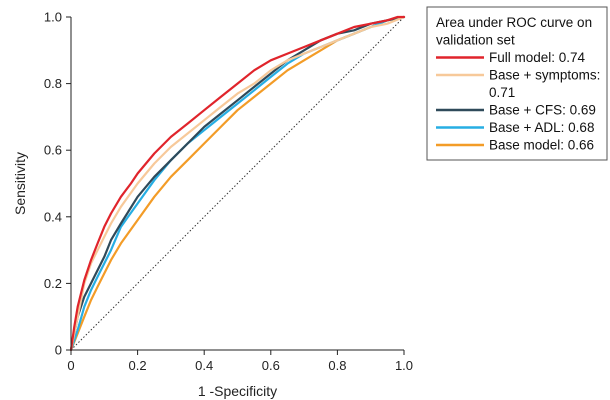 The image size is (610, 400). I want to click on legend-label-2: Base + CFS: 0.69, so click(542, 110).